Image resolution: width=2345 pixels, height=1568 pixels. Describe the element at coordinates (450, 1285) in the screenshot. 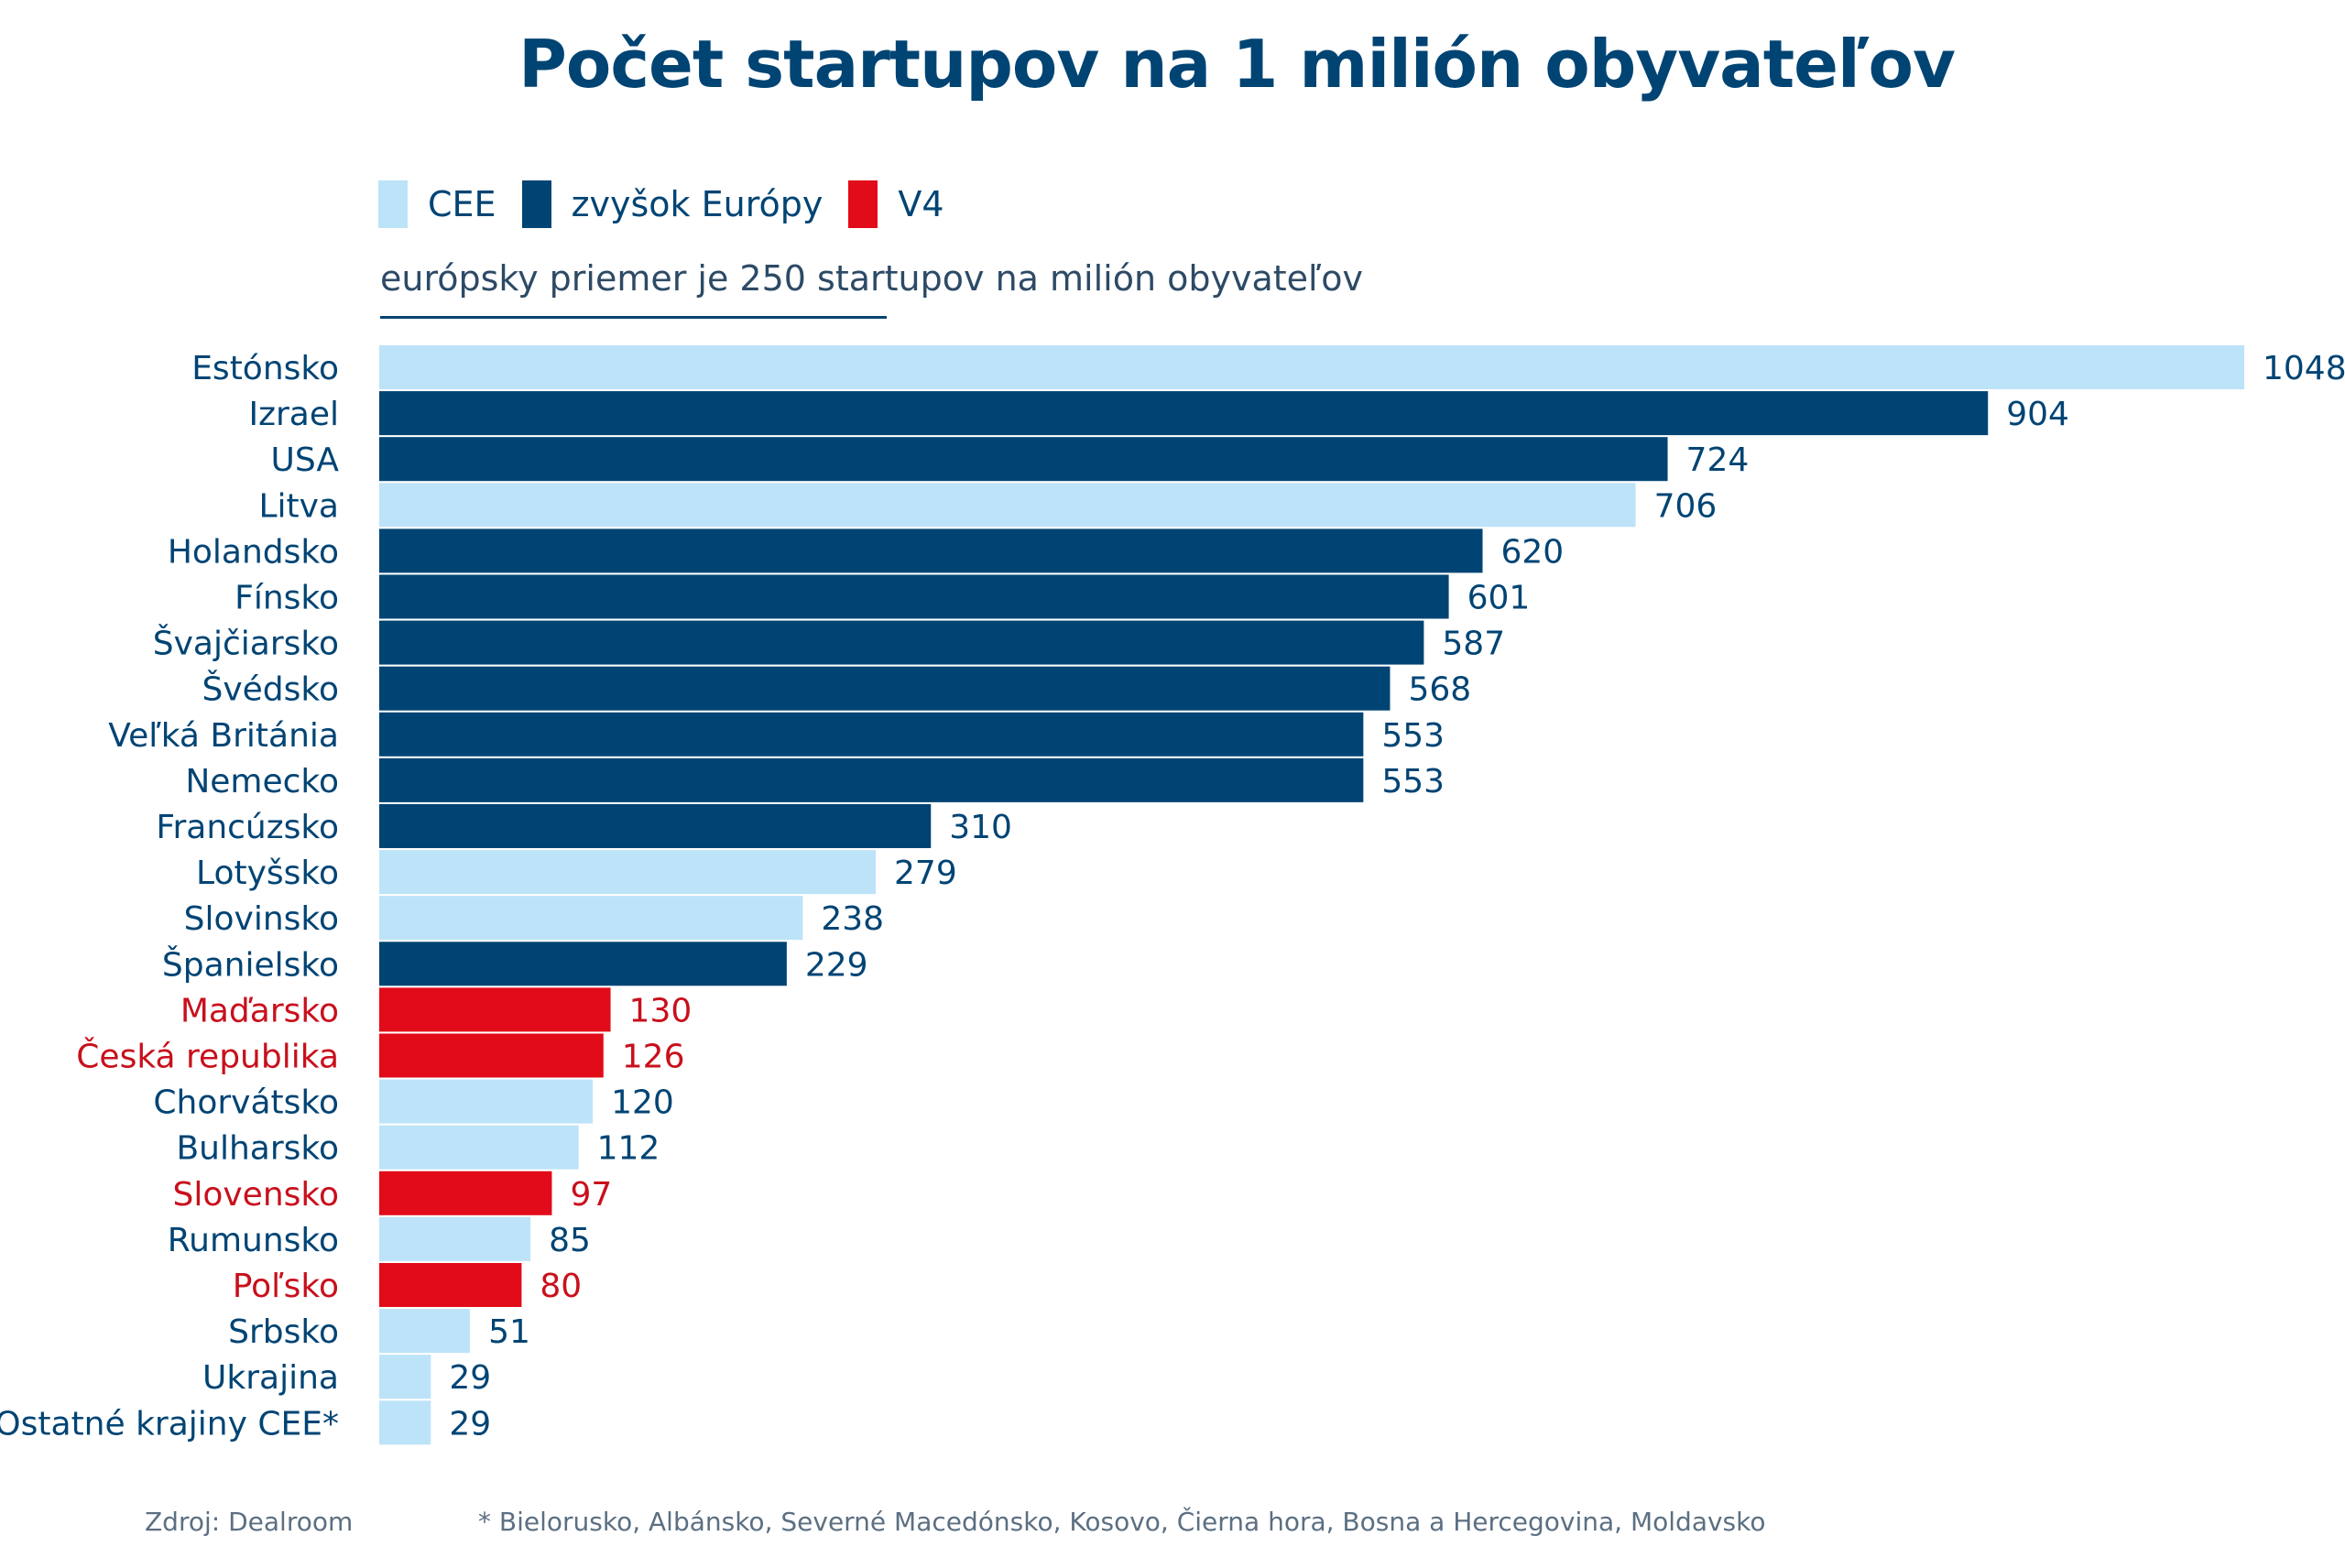

I see `bar-polsko` at that location.